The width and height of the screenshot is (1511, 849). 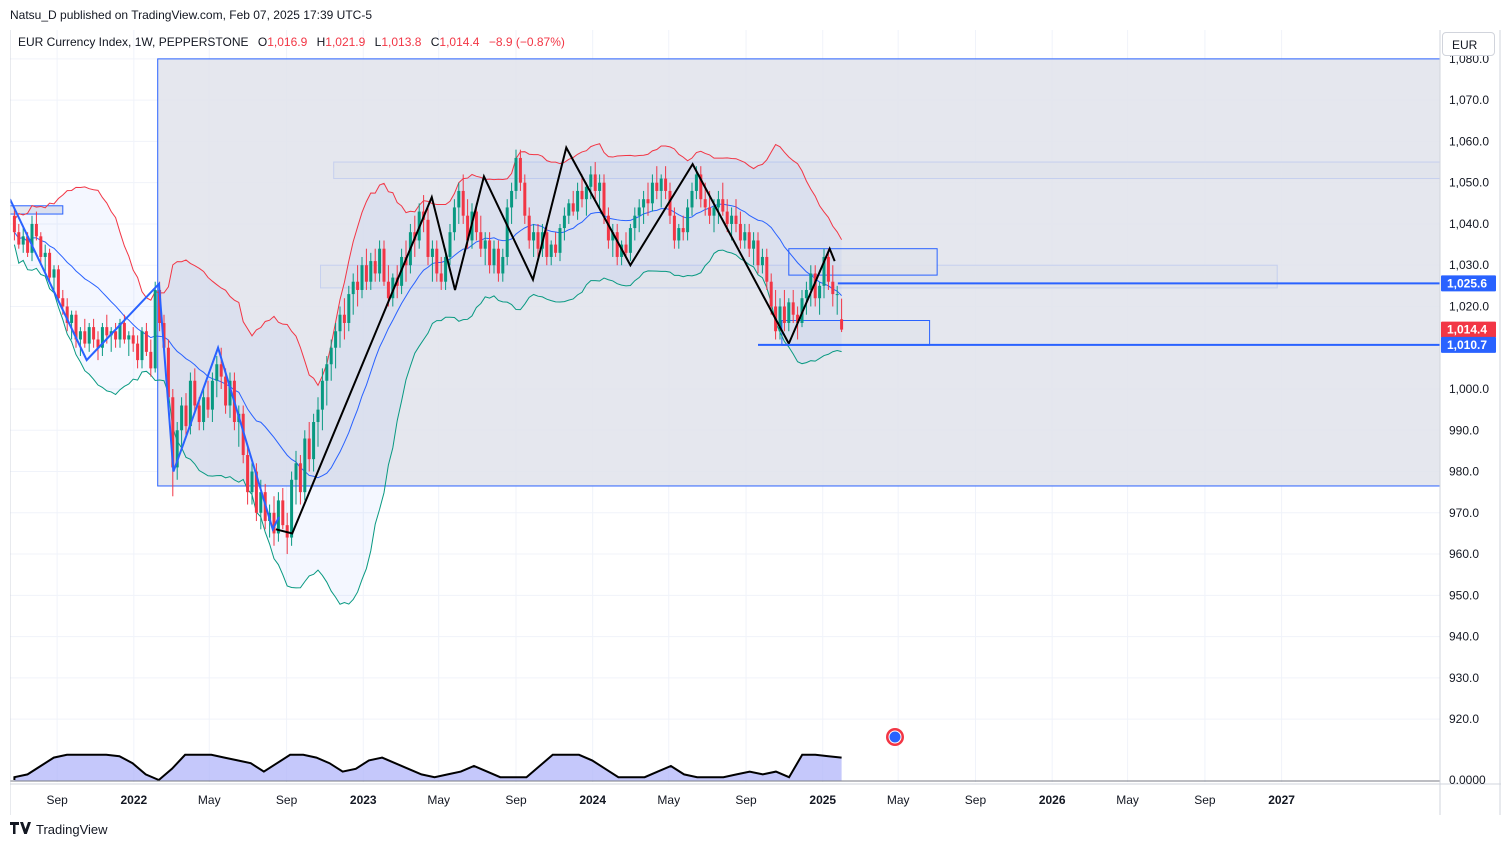 I want to click on x-tick-label: May, so click(x=668, y=800).